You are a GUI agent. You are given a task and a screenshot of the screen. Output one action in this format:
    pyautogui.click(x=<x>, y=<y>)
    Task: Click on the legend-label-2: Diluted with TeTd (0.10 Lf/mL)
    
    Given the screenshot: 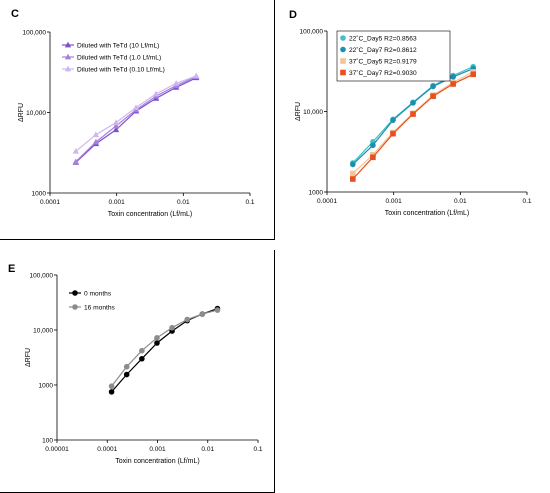 What is the action you would take?
    pyautogui.click(x=121, y=69)
    